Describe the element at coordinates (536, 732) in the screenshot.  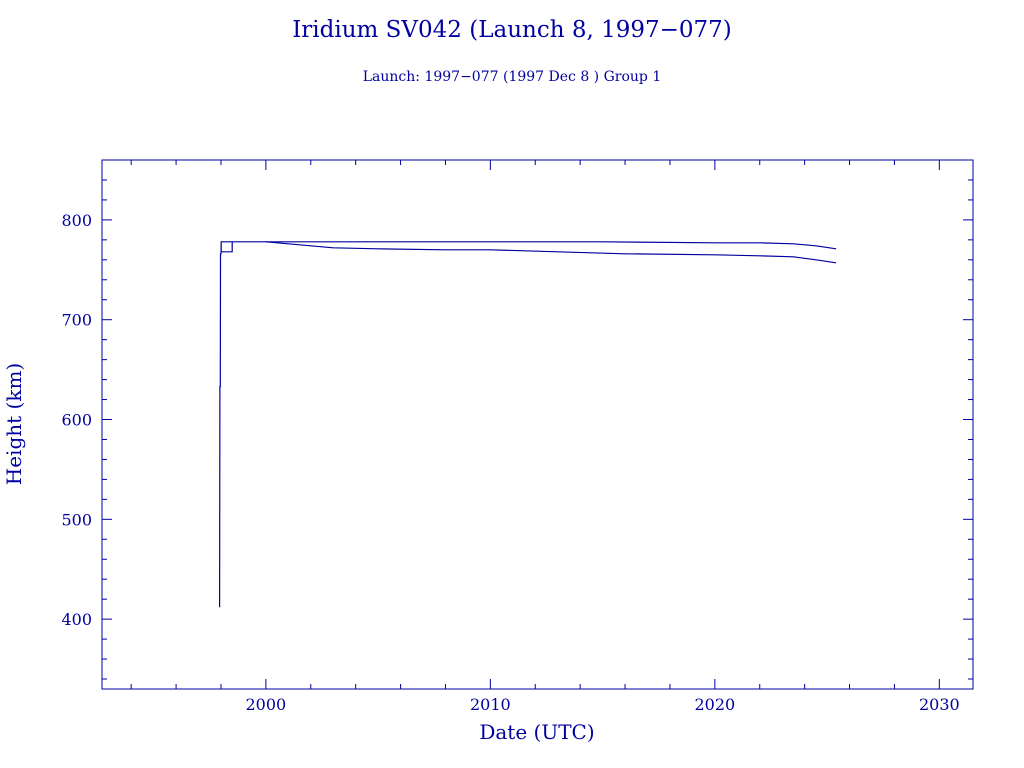
I see `x-axis-label: Date (UTC)` at that location.